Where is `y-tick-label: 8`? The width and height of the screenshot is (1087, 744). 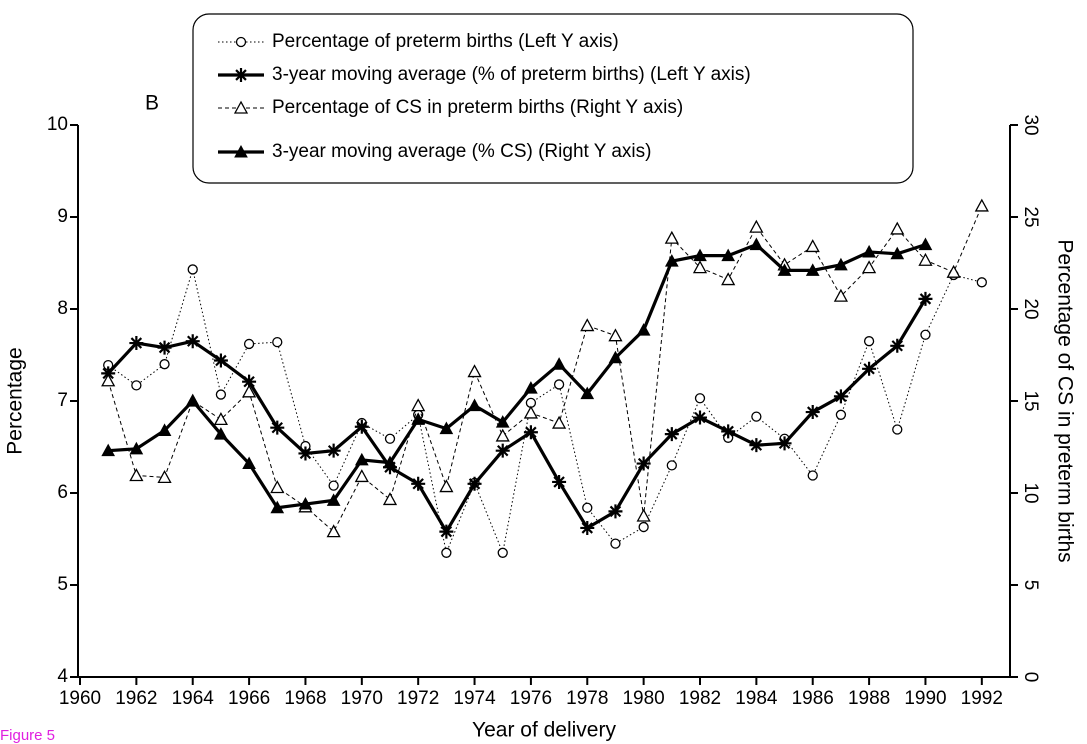 y-tick-label: 8 is located at coordinates (62, 308).